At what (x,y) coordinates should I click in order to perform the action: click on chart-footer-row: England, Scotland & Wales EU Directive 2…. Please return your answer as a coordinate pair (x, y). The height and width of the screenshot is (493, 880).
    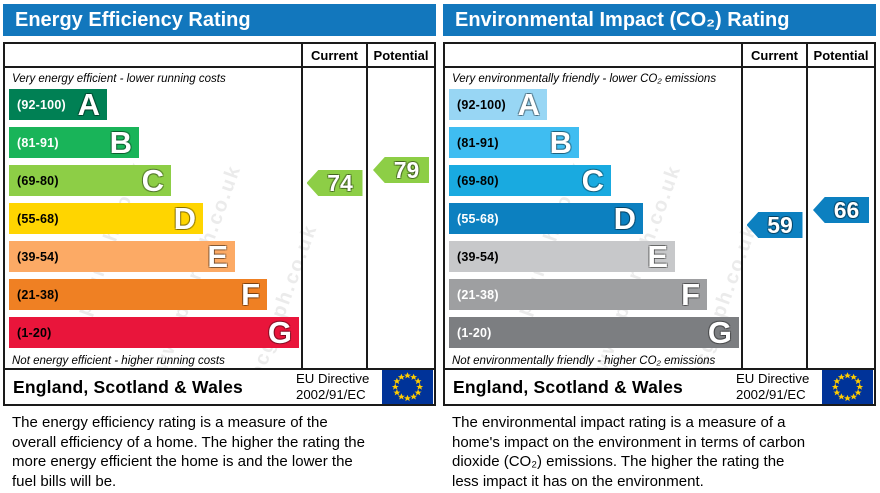
    Looking at the image, I should click on (219, 386).